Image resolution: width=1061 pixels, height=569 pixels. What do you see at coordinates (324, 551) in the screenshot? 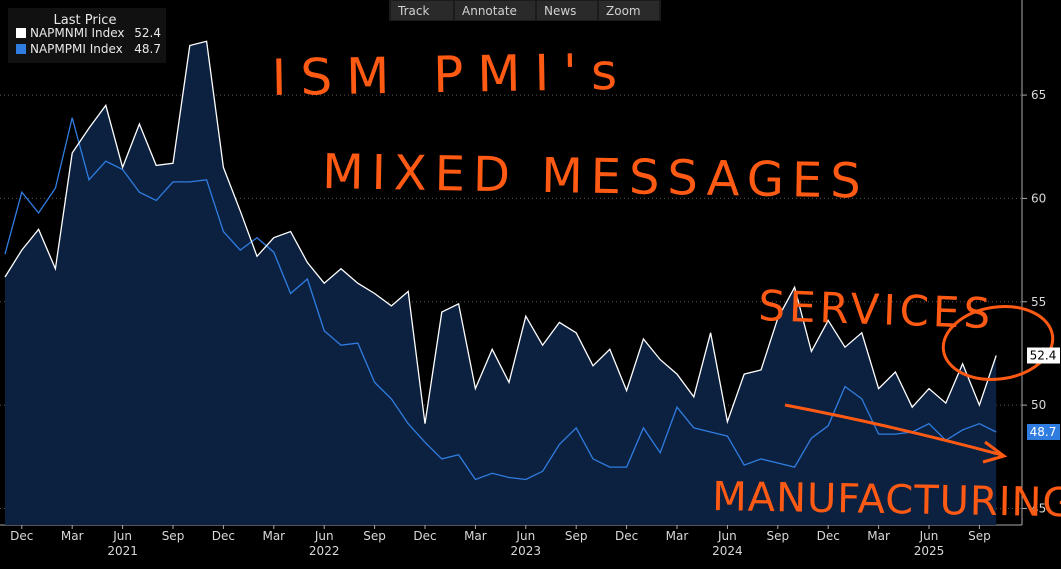
I see `year-label: 2022` at bounding box center [324, 551].